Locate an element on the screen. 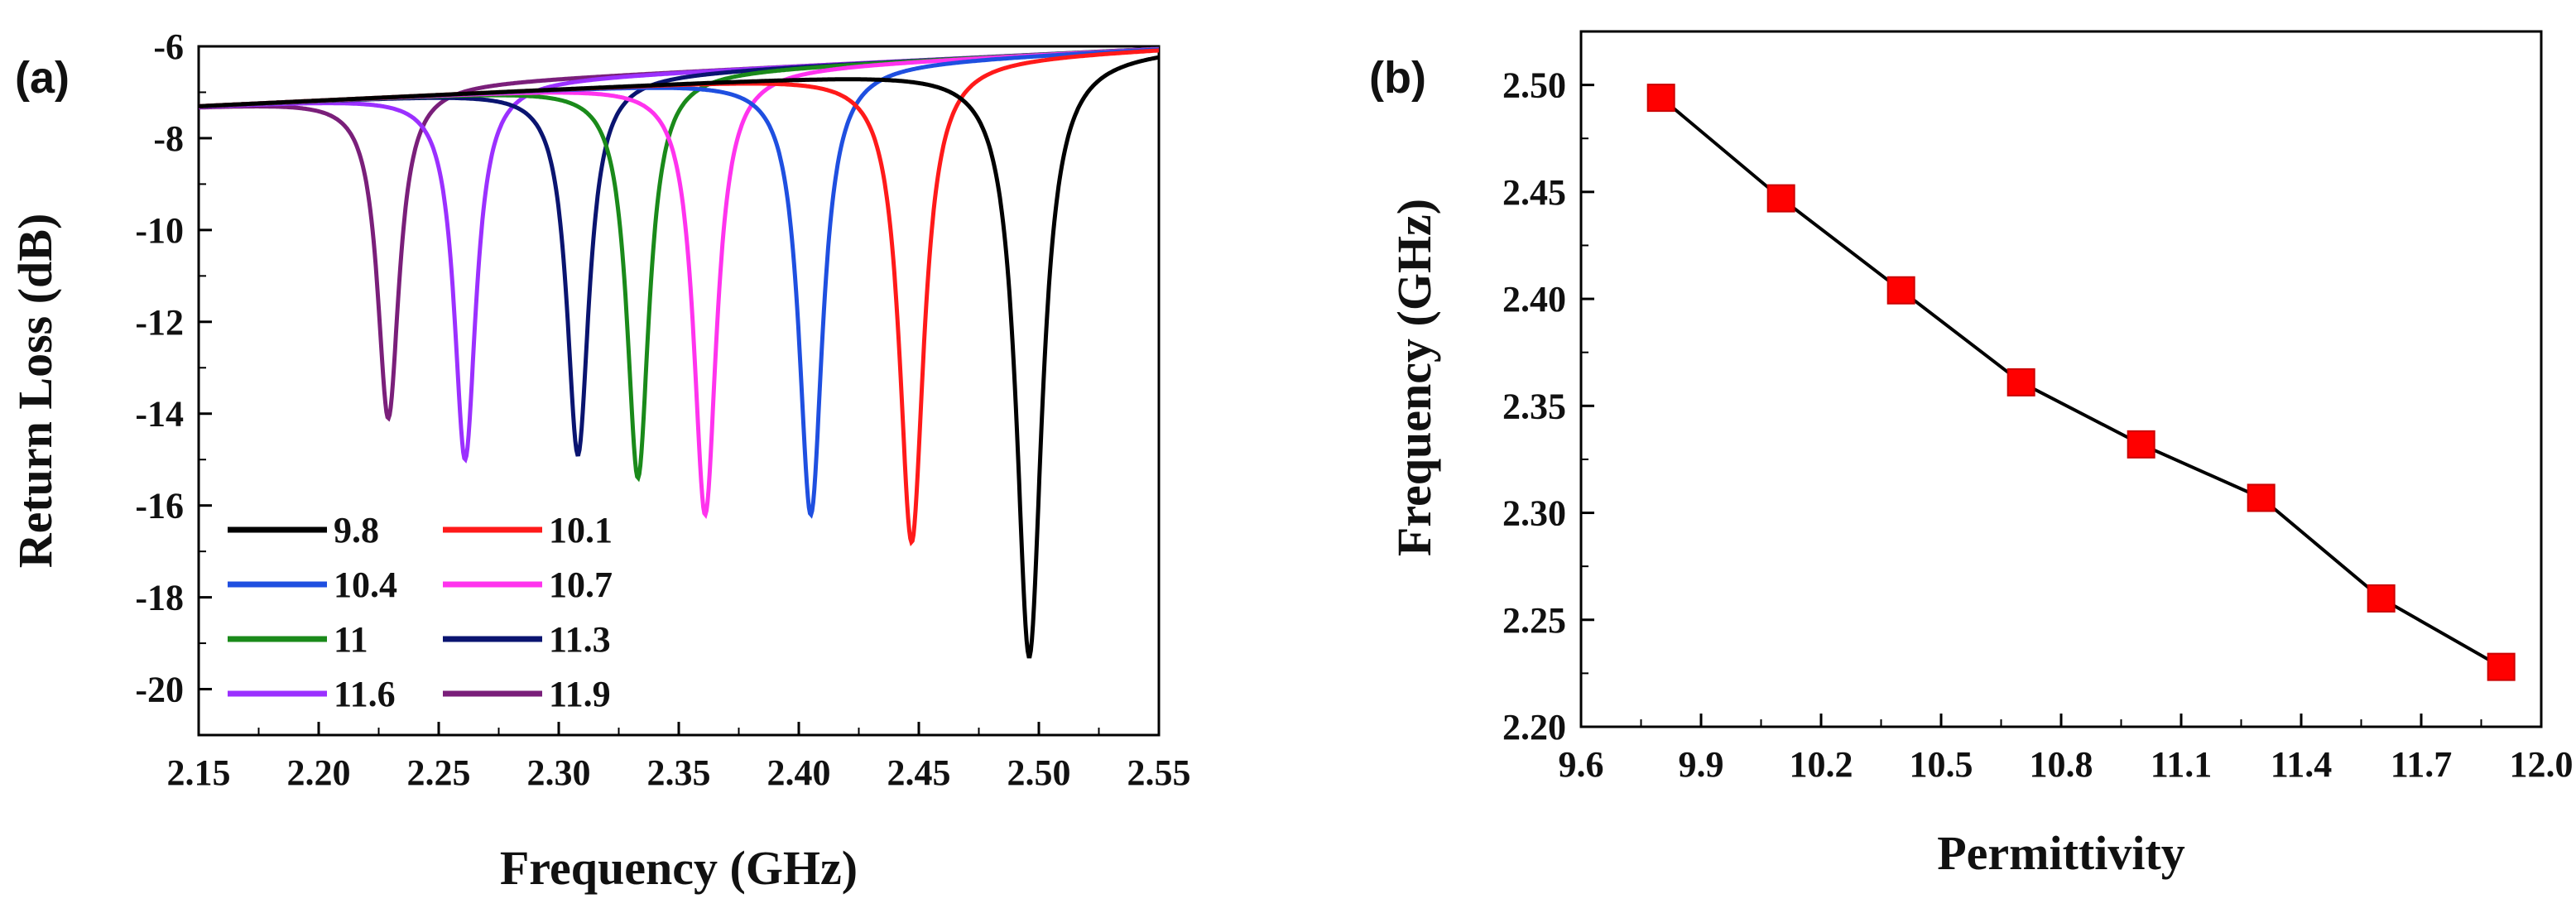  panel-a-y-axis-title: Return Loss (dB) is located at coordinates (35, 391).